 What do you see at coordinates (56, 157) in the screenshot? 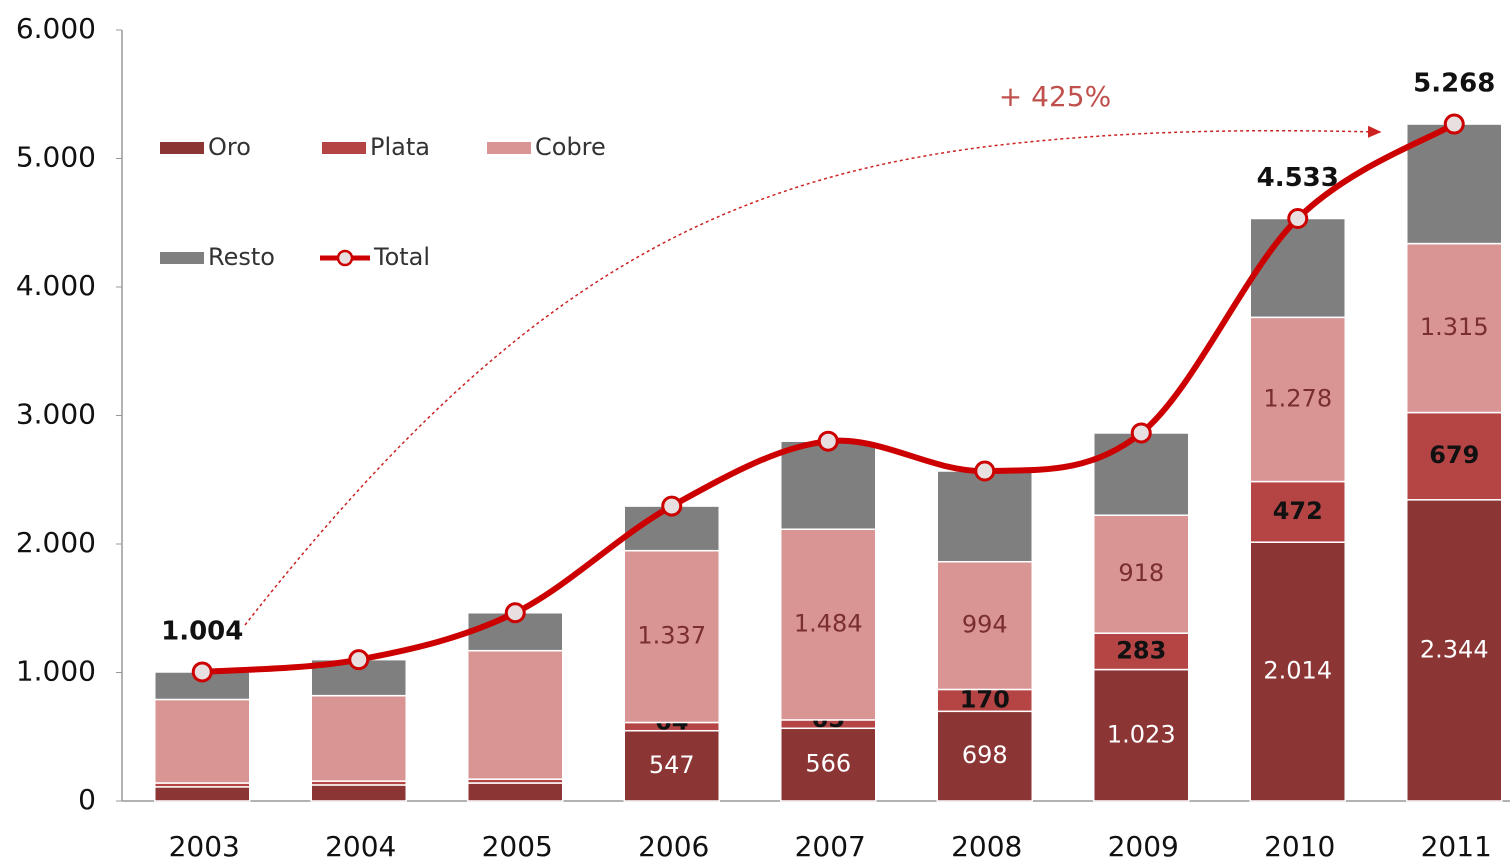
I see `y-tick-label: 5.000` at bounding box center [56, 157].